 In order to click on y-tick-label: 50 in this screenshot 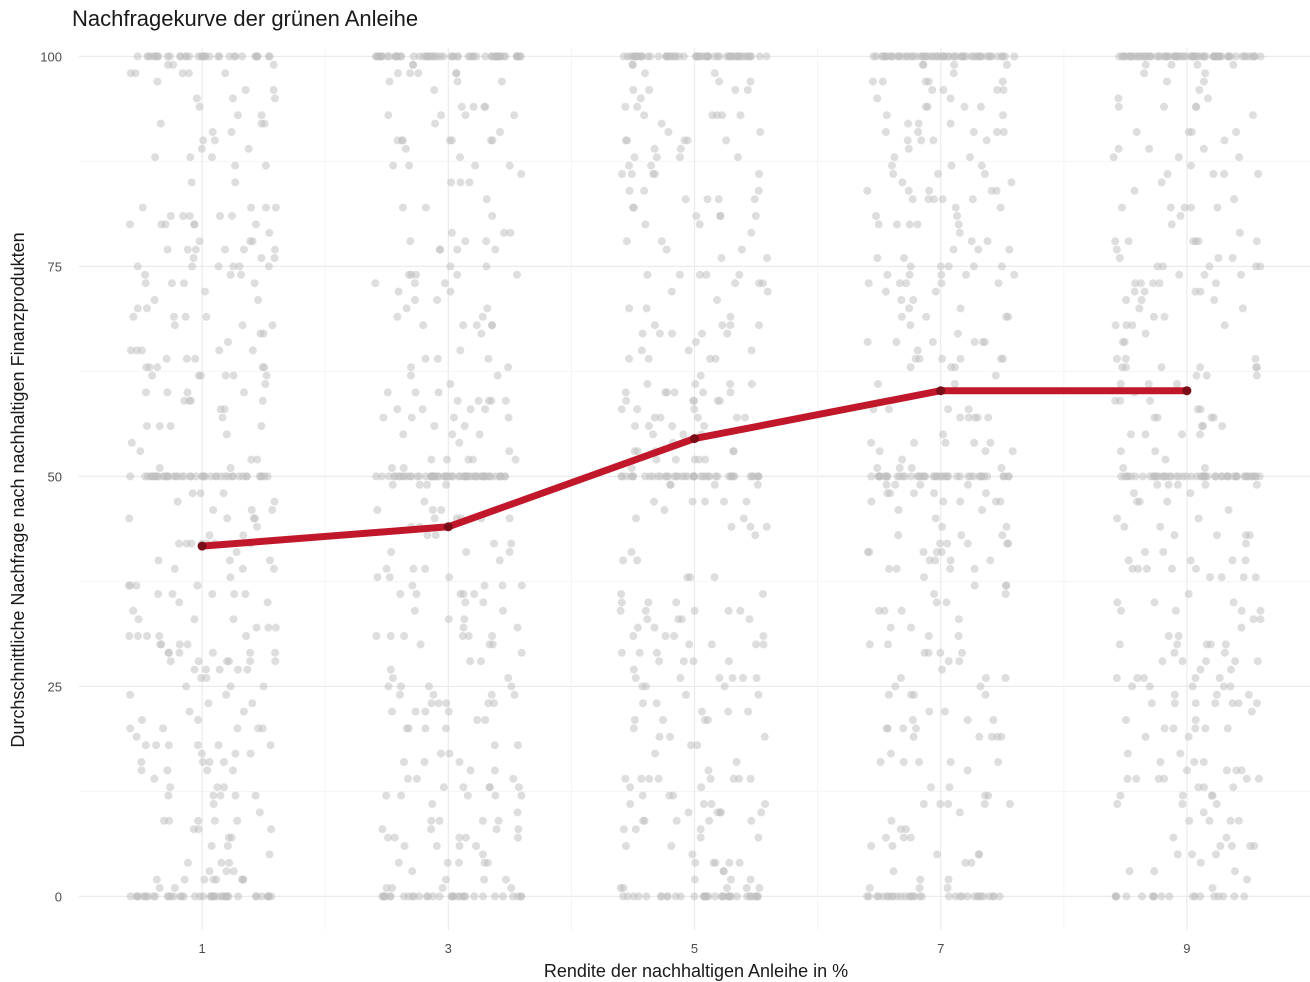, I will do `click(55, 476)`.